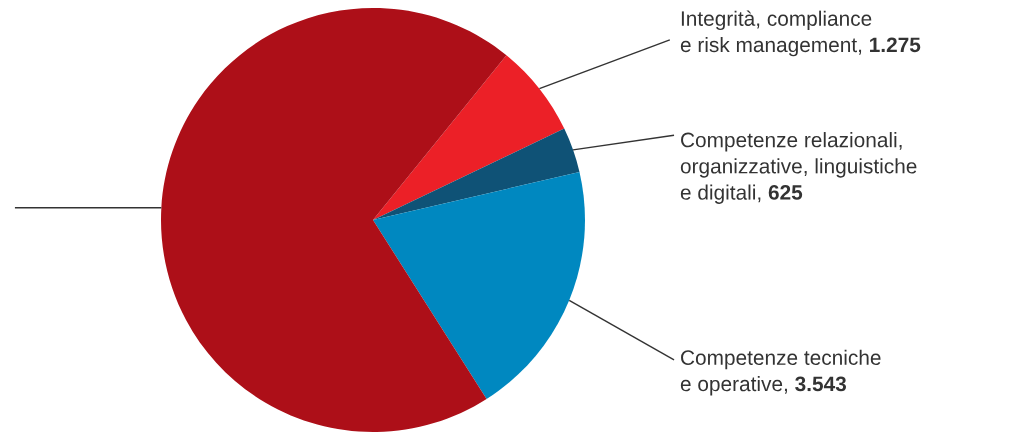 This screenshot has width=1014, height=434. Describe the element at coordinates (798, 168) in the screenshot. I see `slice-label: Competenze relazionali, organizzative, linguistiche e digitali, 625` at that location.